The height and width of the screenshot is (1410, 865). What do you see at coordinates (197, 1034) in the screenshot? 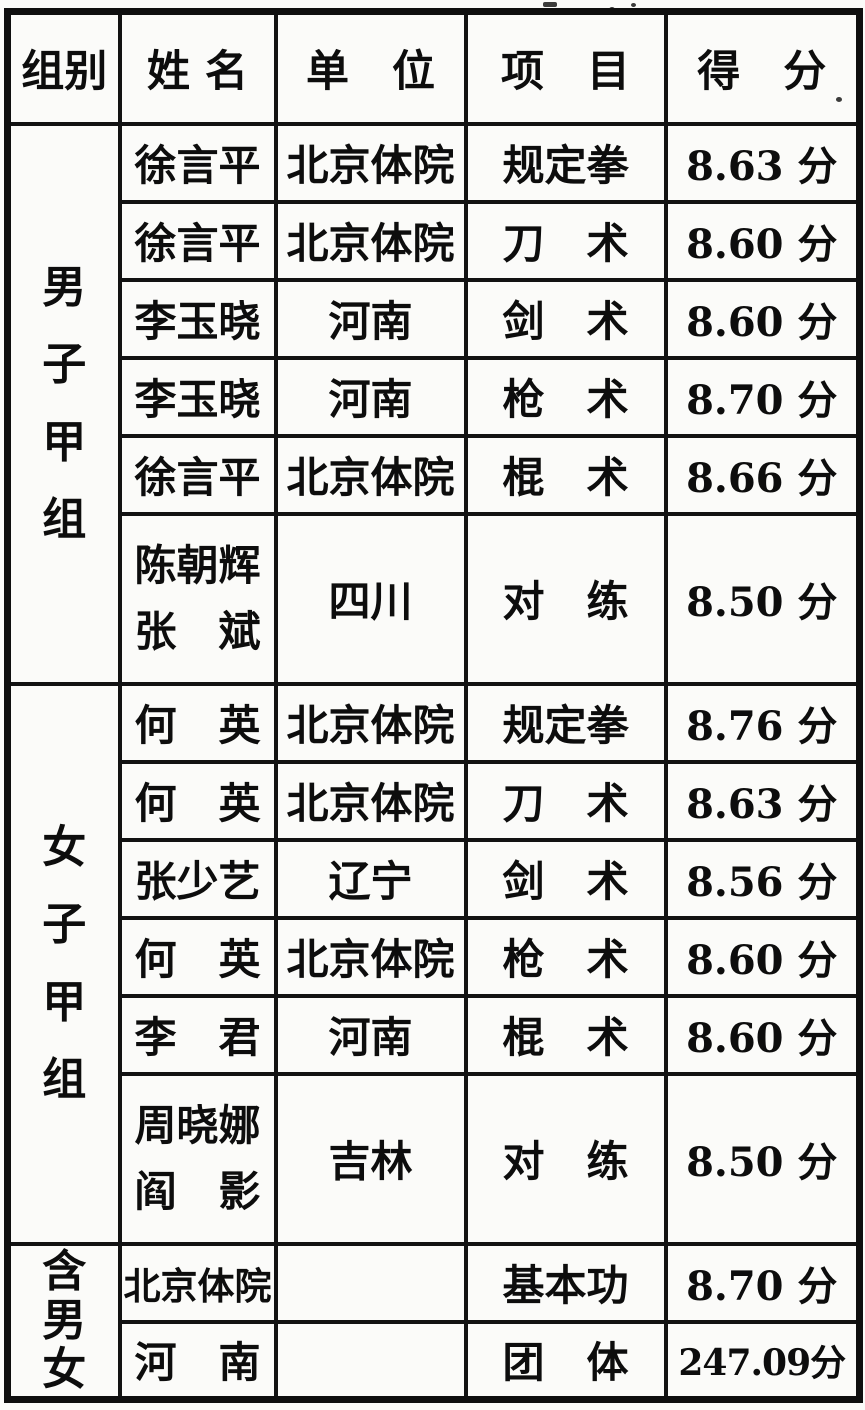
I see `name-cell: 李 君` at bounding box center [197, 1034].